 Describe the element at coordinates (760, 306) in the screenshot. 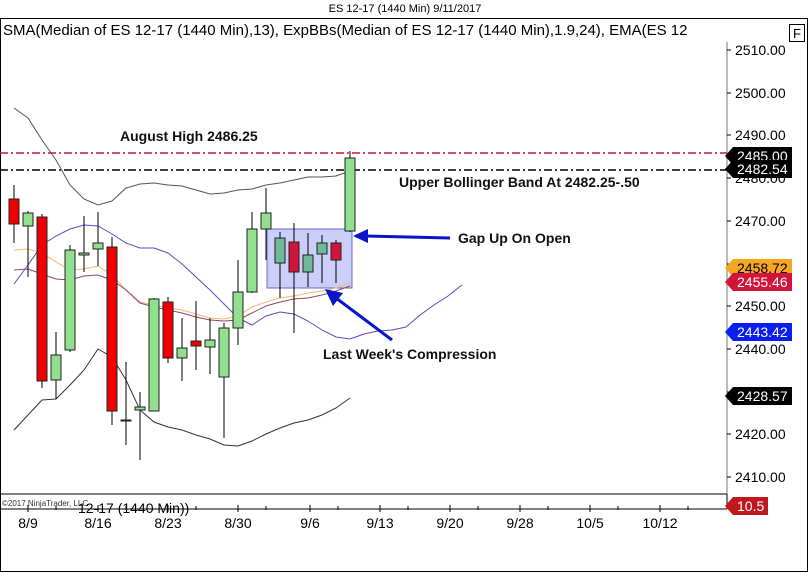

I see `y-tick-label: 2450.00` at that location.